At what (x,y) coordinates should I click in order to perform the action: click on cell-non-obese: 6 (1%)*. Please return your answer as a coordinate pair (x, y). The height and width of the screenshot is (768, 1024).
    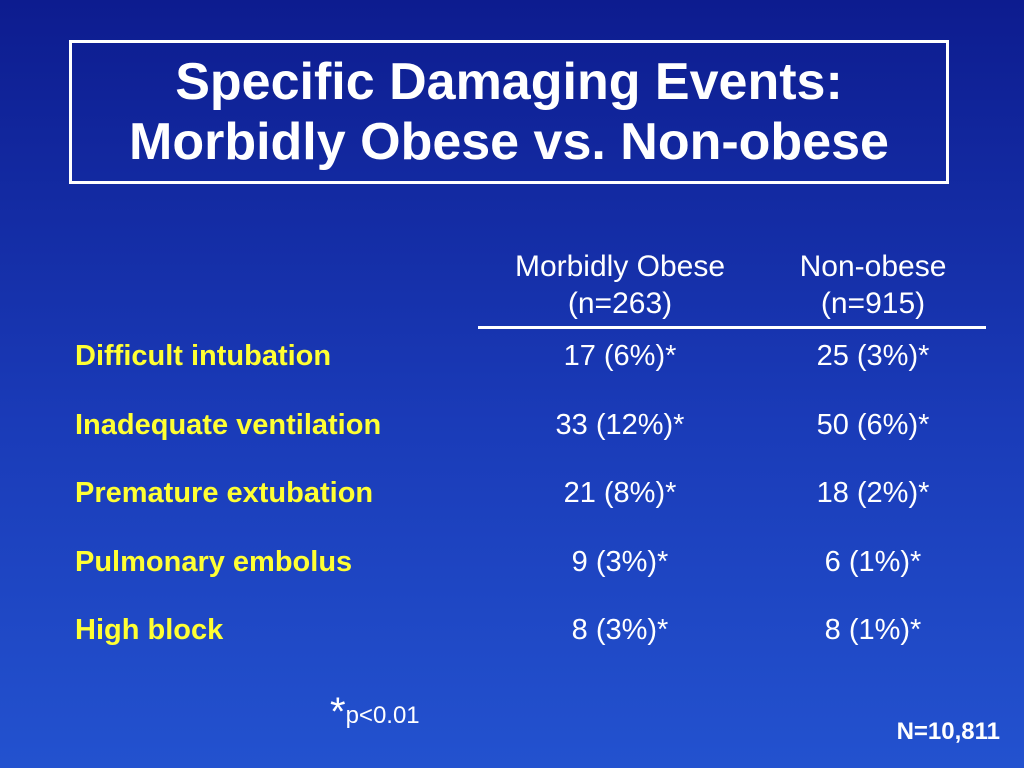
    Looking at the image, I should click on (873, 562).